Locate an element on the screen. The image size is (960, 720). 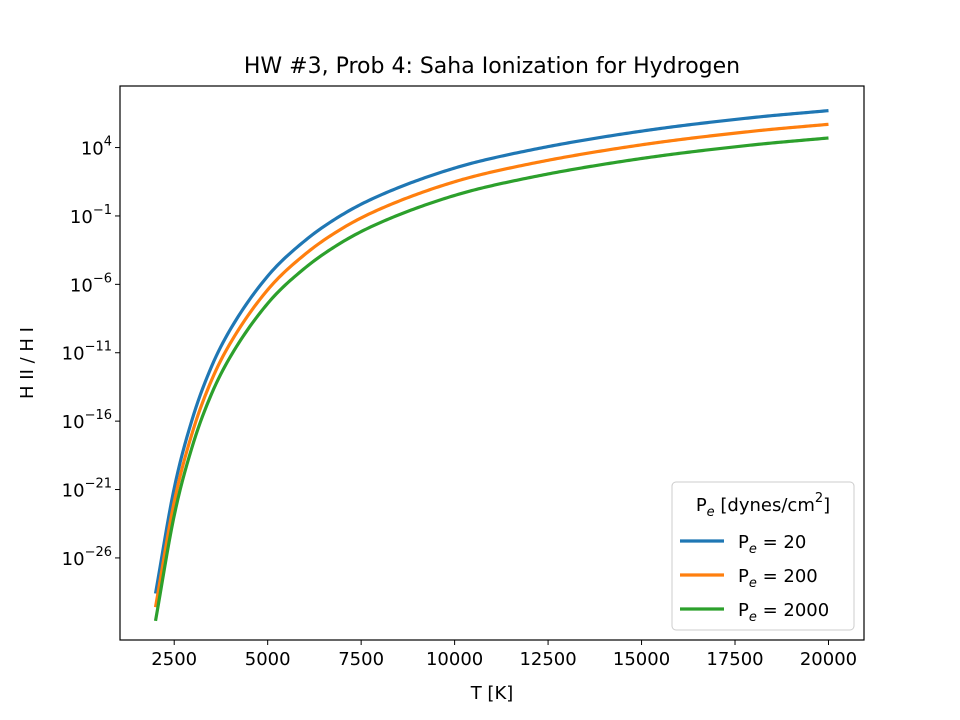
x-tick-label: 2500 is located at coordinates (174, 659).